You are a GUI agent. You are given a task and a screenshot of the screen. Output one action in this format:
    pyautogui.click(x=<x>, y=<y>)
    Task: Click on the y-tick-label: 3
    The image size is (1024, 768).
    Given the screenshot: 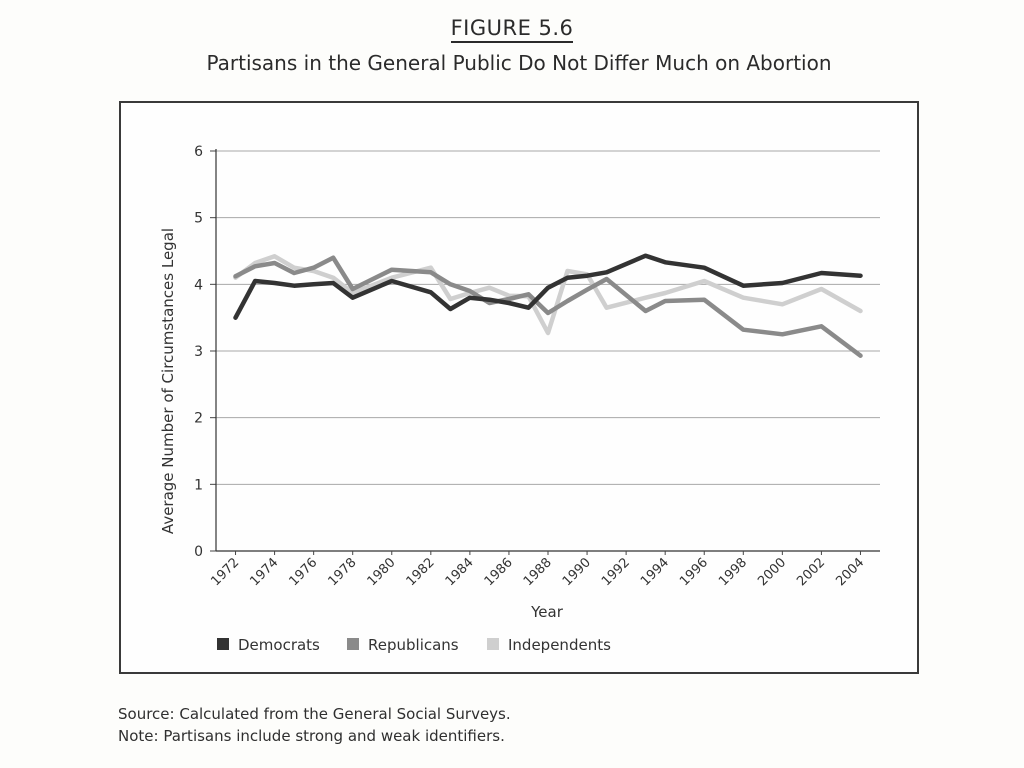 What is the action you would take?
    pyautogui.click(x=198, y=352)
    